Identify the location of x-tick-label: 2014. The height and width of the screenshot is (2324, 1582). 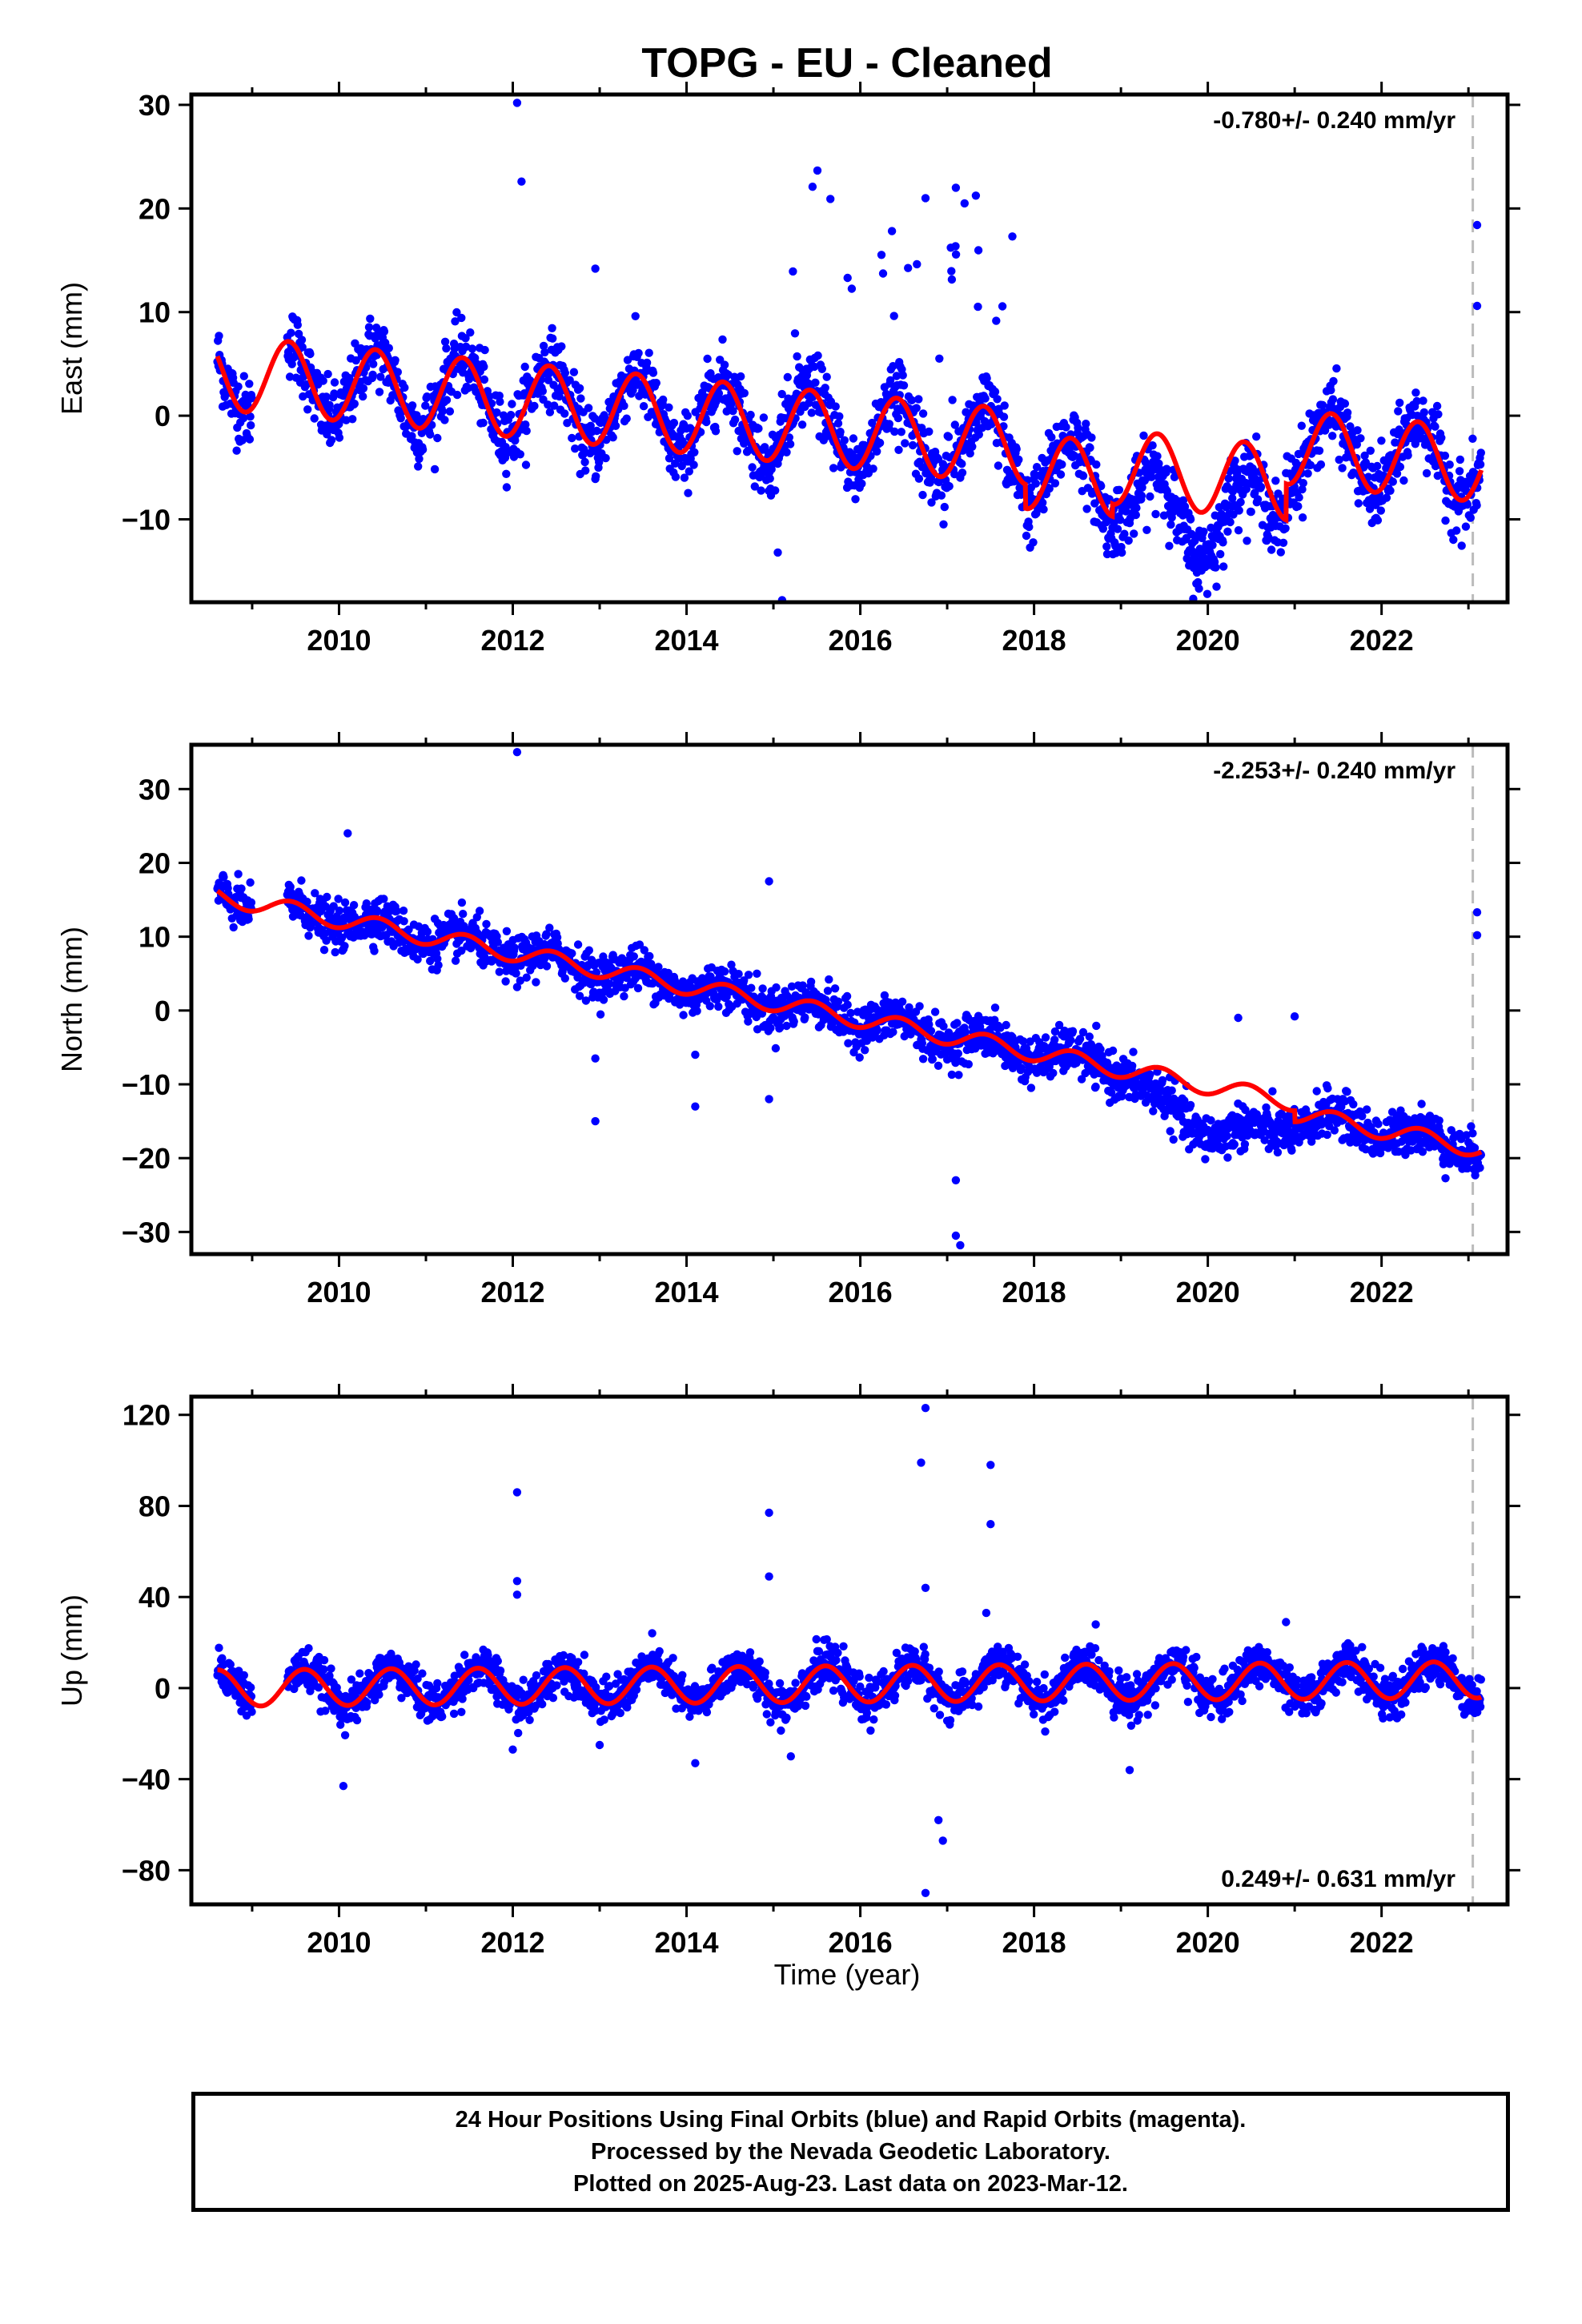
(686, 640).